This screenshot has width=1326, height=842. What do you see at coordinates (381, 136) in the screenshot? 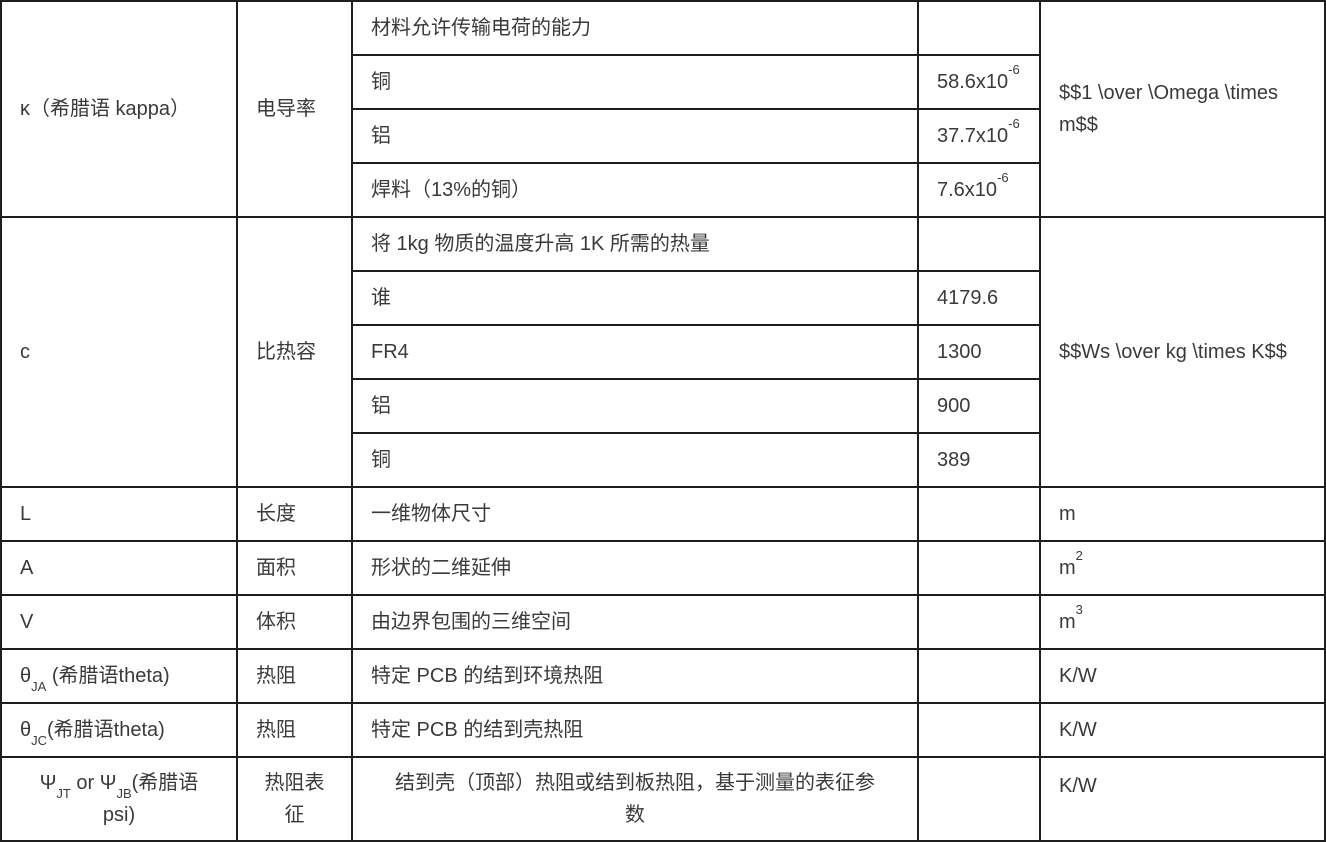
I see `description-text: 铝` at bounding box center [381, 136].